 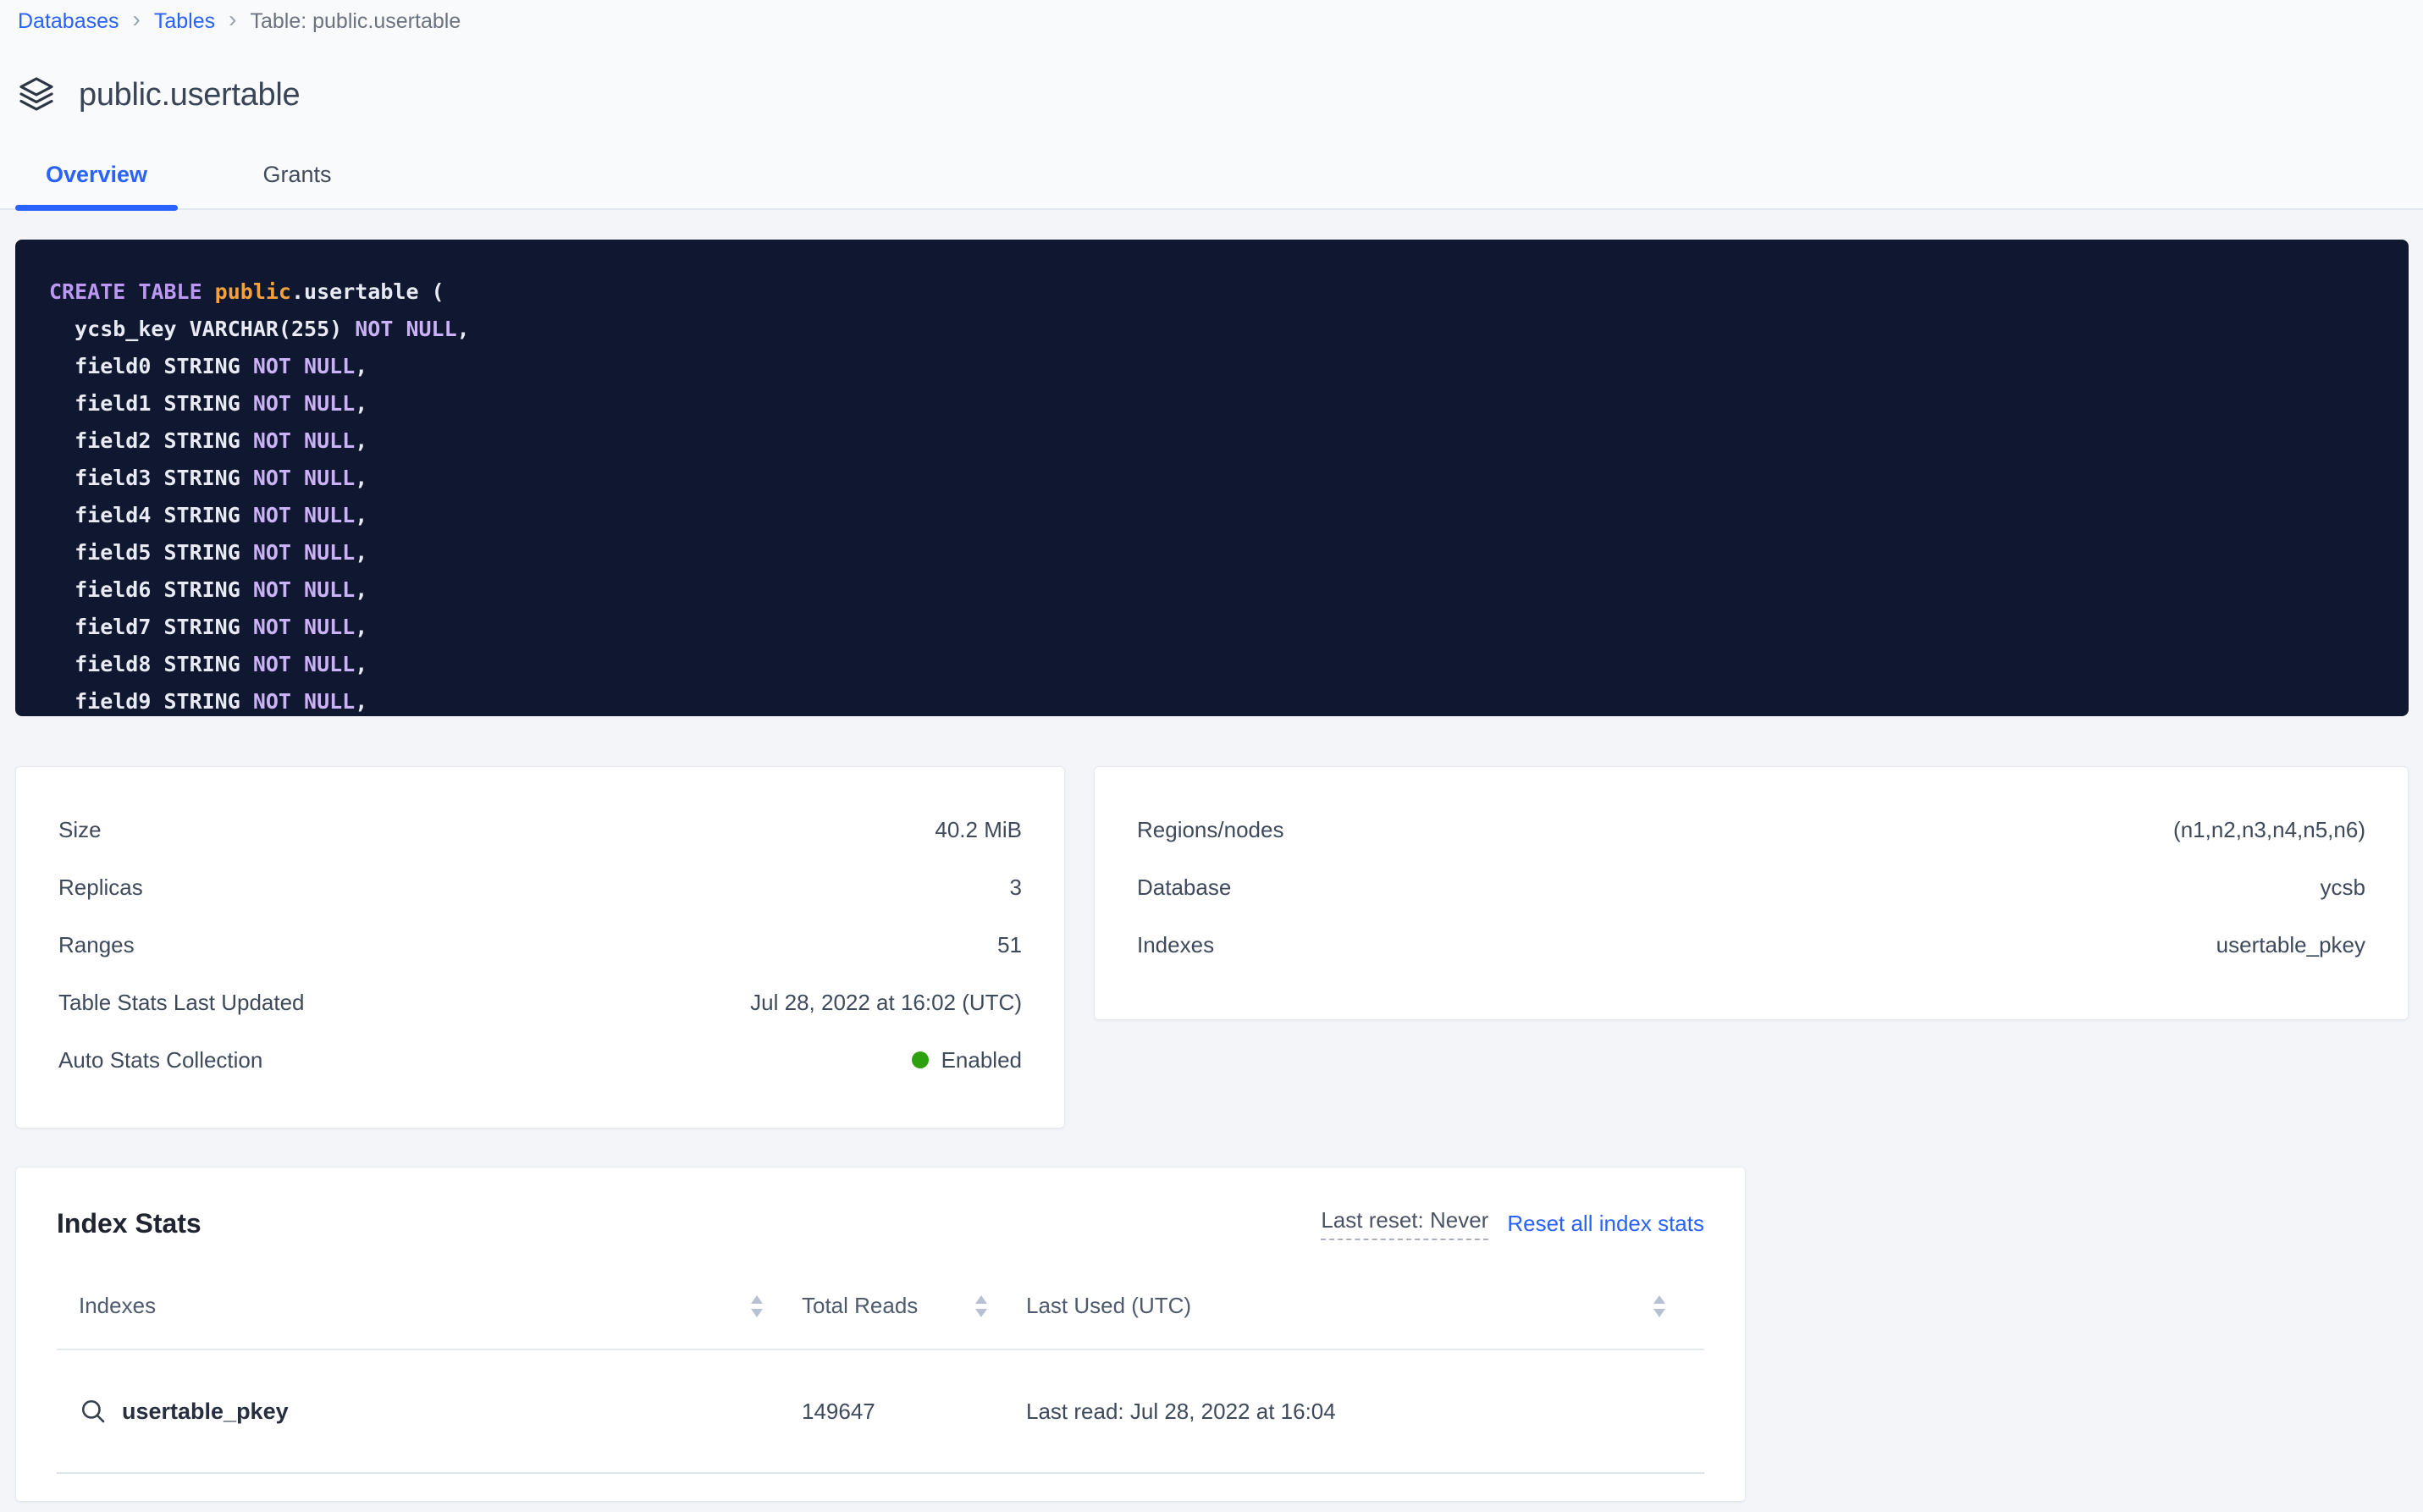 I want to click on index-stats-controls: Last reset: Never Reset all index stats, so click(x=1512, y=1223).